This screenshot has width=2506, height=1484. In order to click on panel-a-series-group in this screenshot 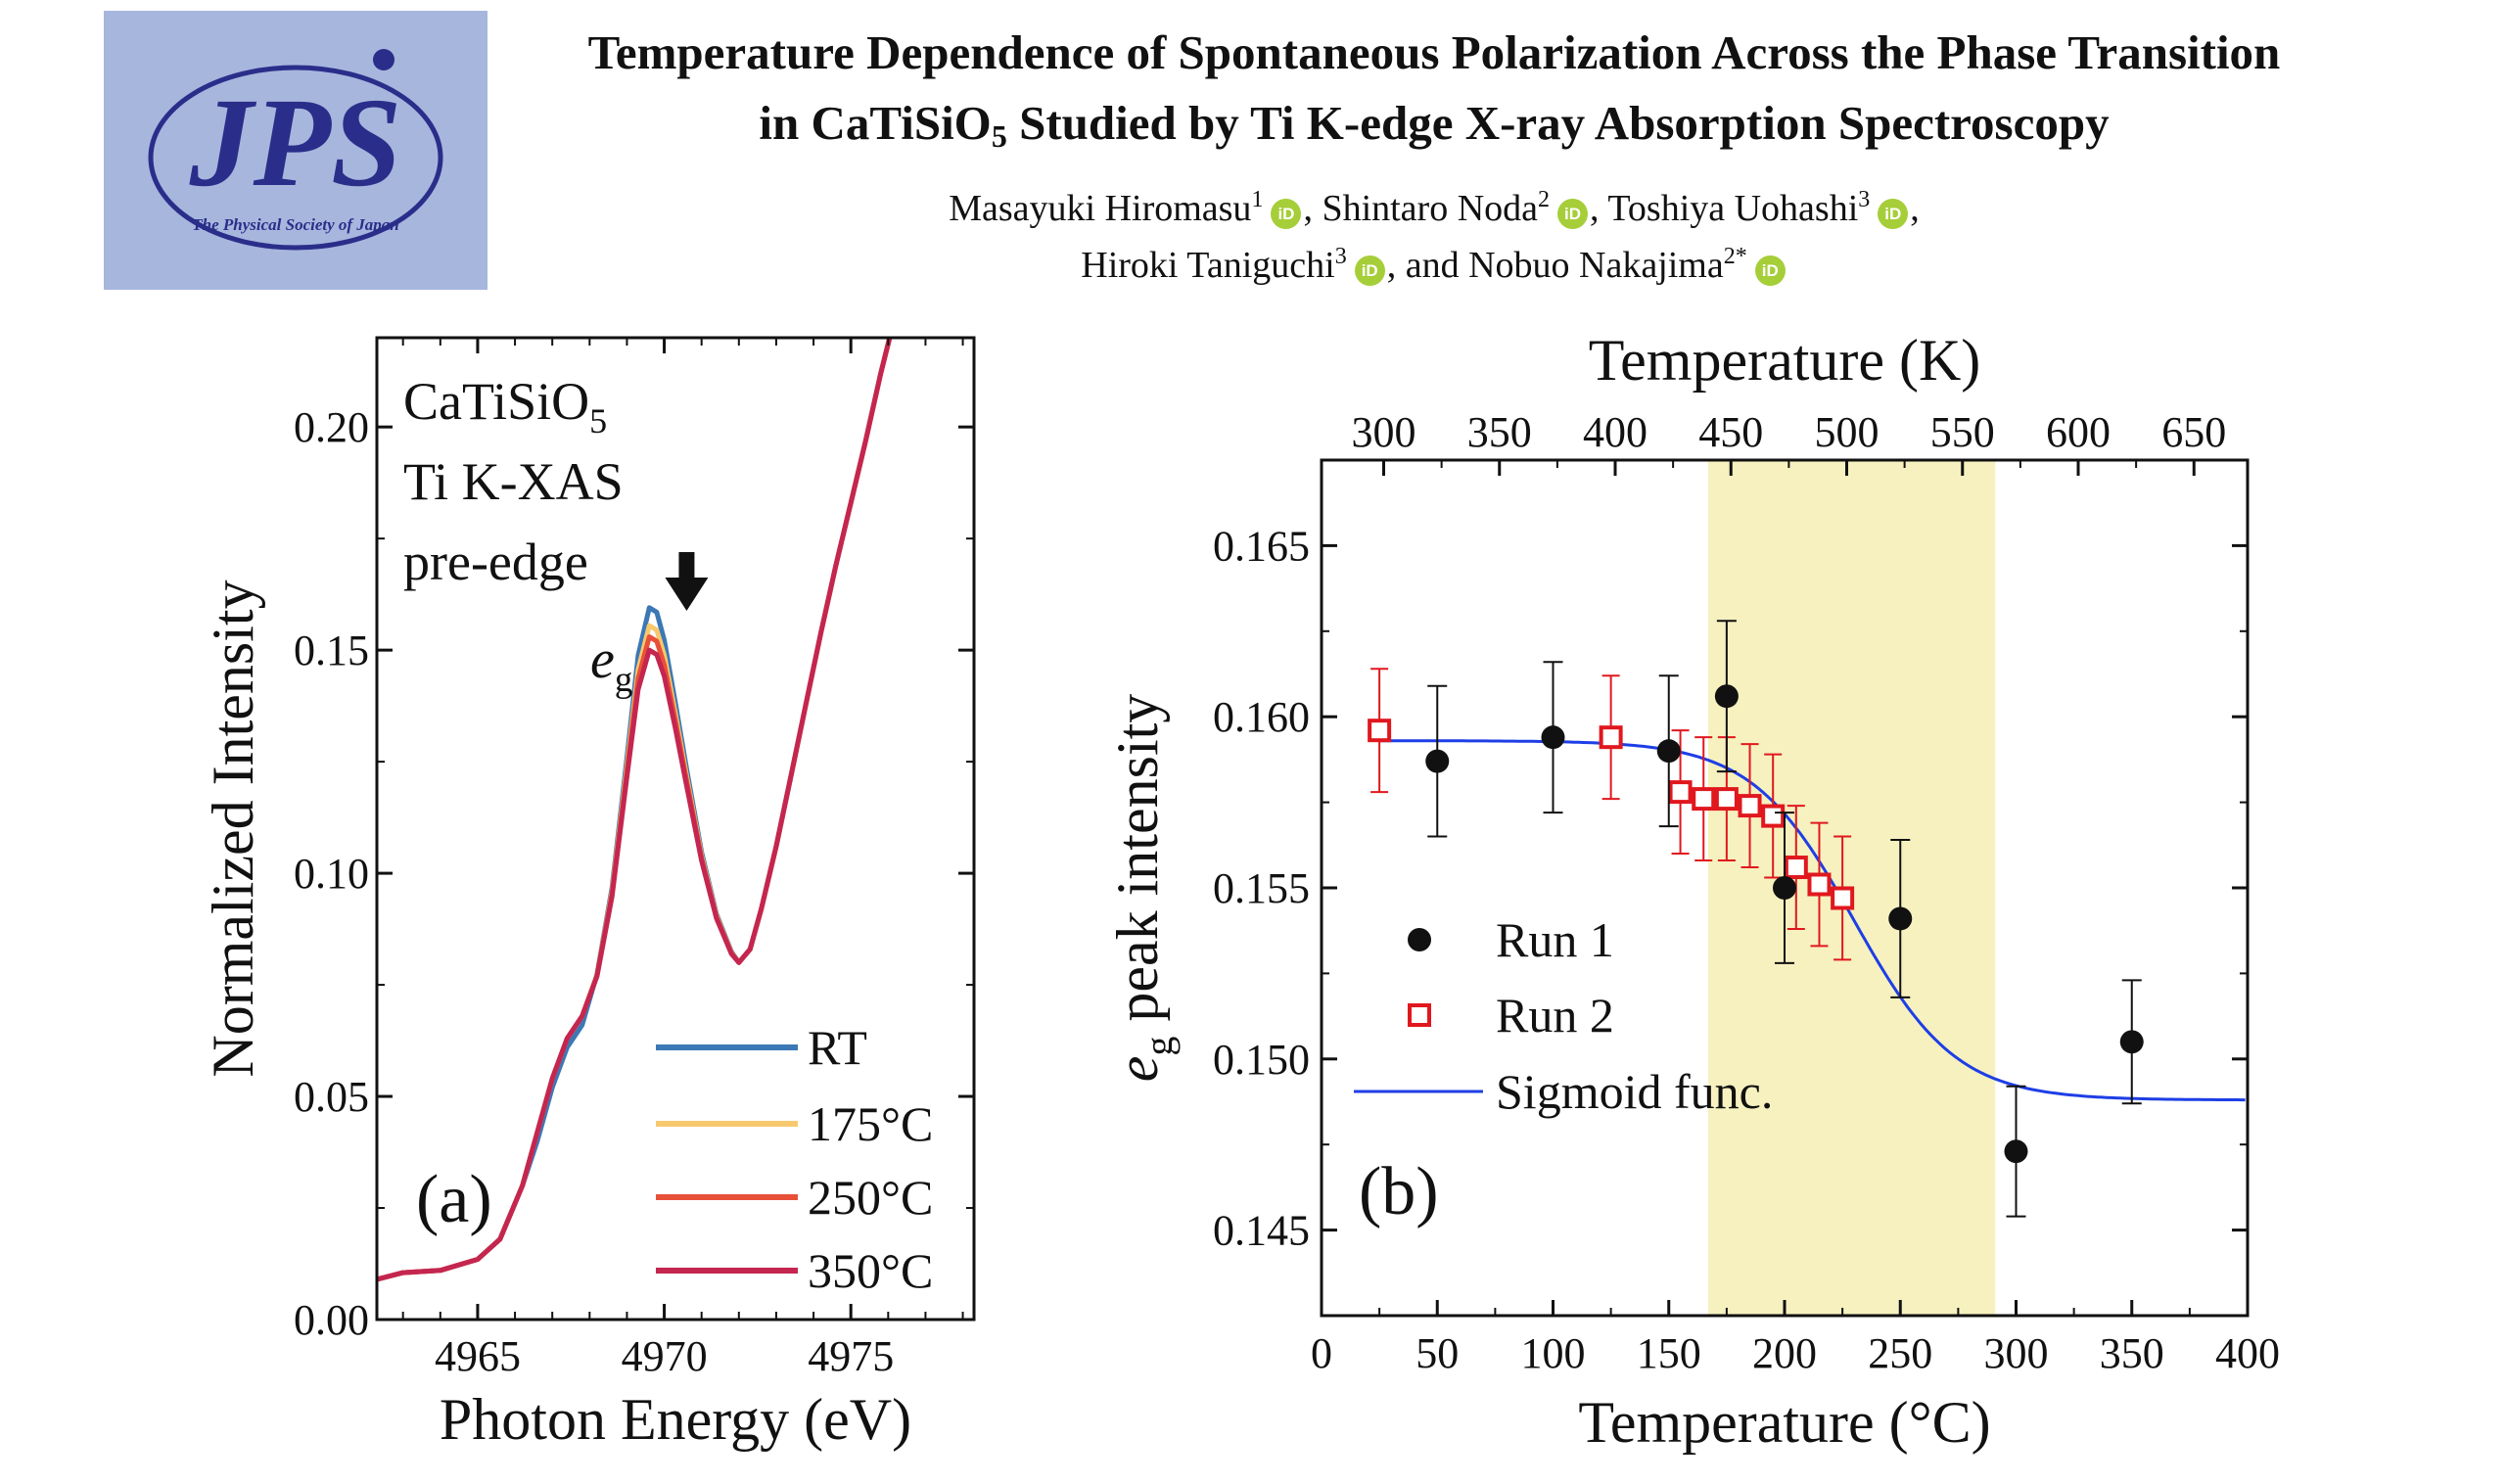, I will do `click(635, 810)`.